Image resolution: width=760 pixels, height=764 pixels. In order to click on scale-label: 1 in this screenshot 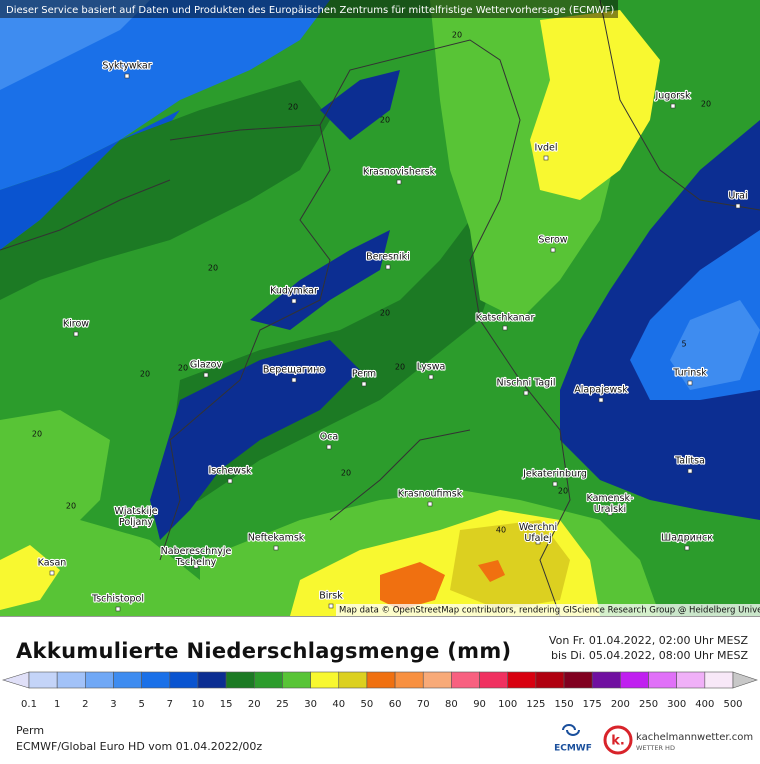, I will do `click(57, 704)`.